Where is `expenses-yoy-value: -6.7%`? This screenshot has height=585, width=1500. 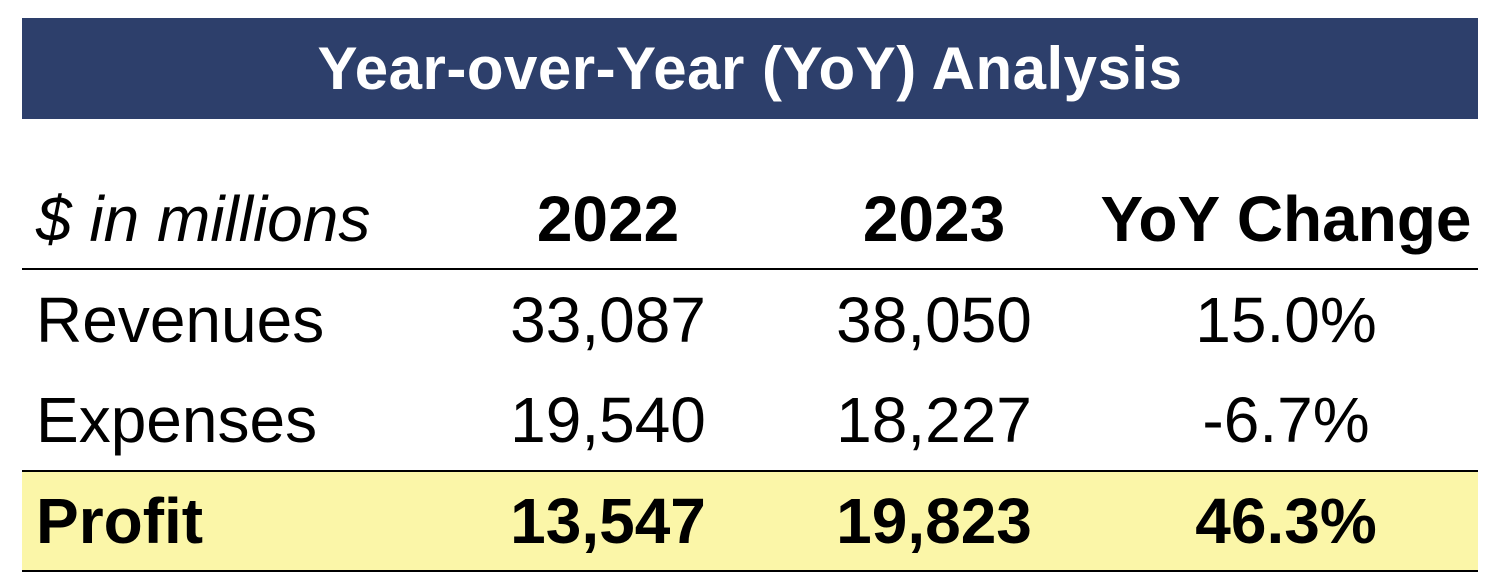 expenses-yoy-value: -6.7% is located at coordinates (1286, 420).